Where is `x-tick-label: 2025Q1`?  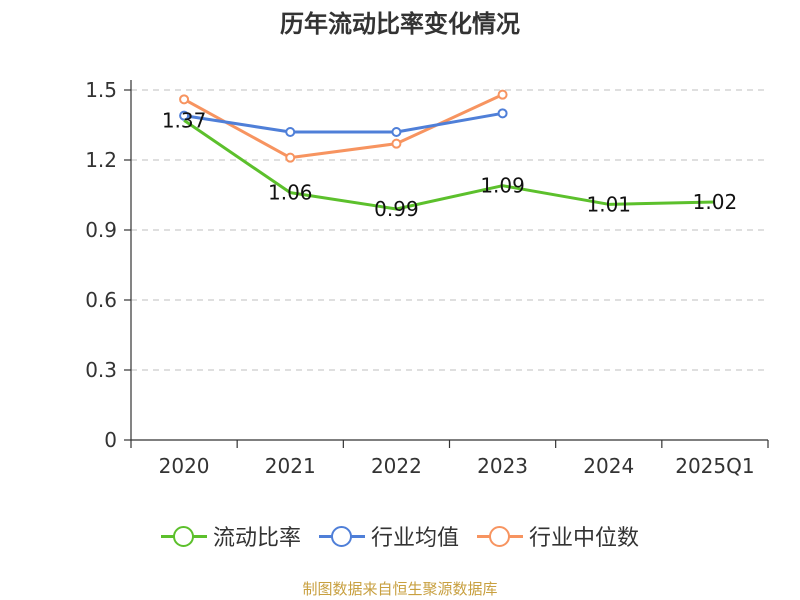
x-tick-label: 2025Q1 is located at coordinates (714, 466).